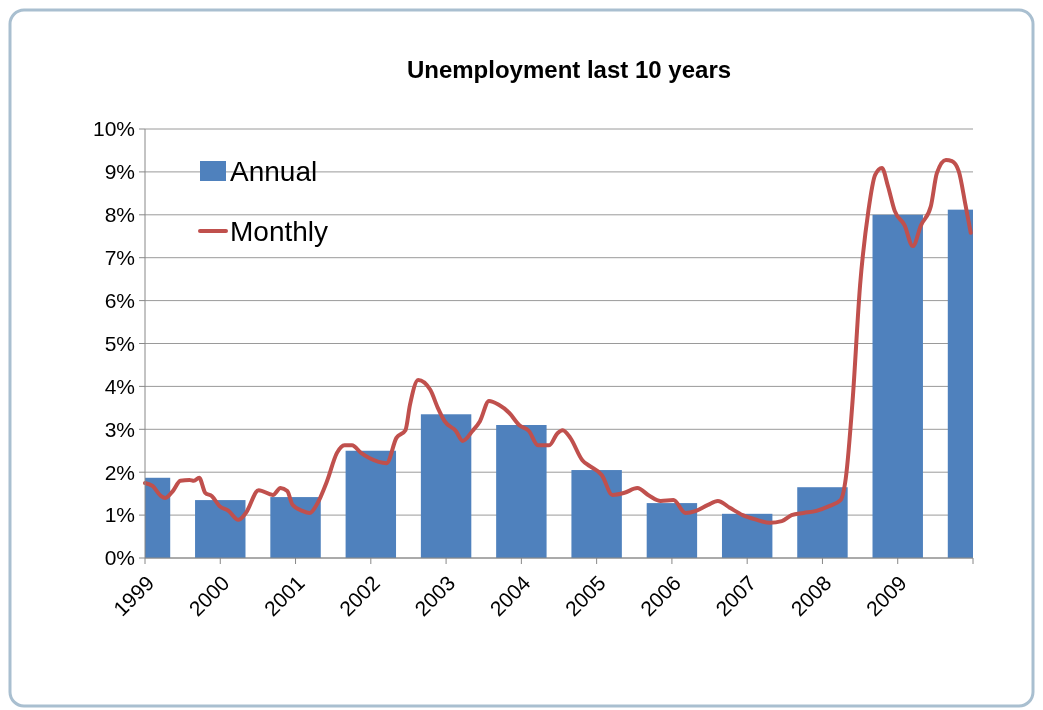 The height and width of the screenshot is (710, 1043). What do you see at coordinates (119, 429) in the screenshot?
I see `y-tick-label: 3%` at bounding box center [119, 429].